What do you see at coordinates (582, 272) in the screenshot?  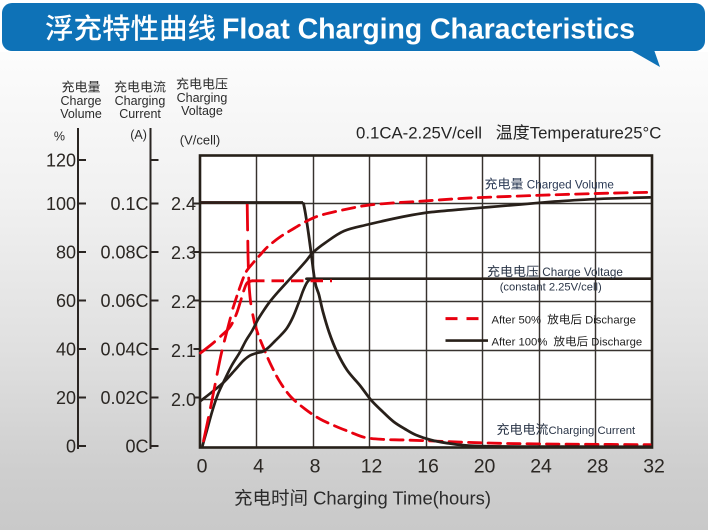 I see `svg-text: Charge Voltage` at bounding box center [582, 272].